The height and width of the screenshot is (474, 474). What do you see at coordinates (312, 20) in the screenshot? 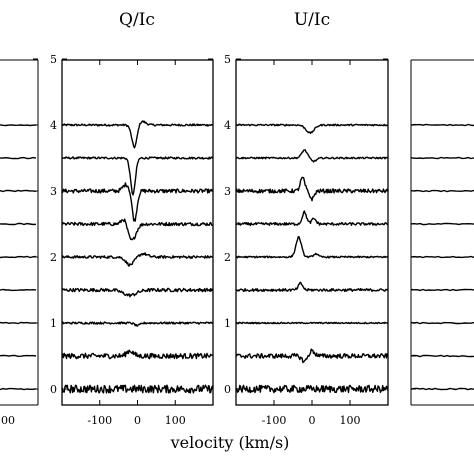
I see `panel-u-title: U/Ic` at bounding box center [312, 20].